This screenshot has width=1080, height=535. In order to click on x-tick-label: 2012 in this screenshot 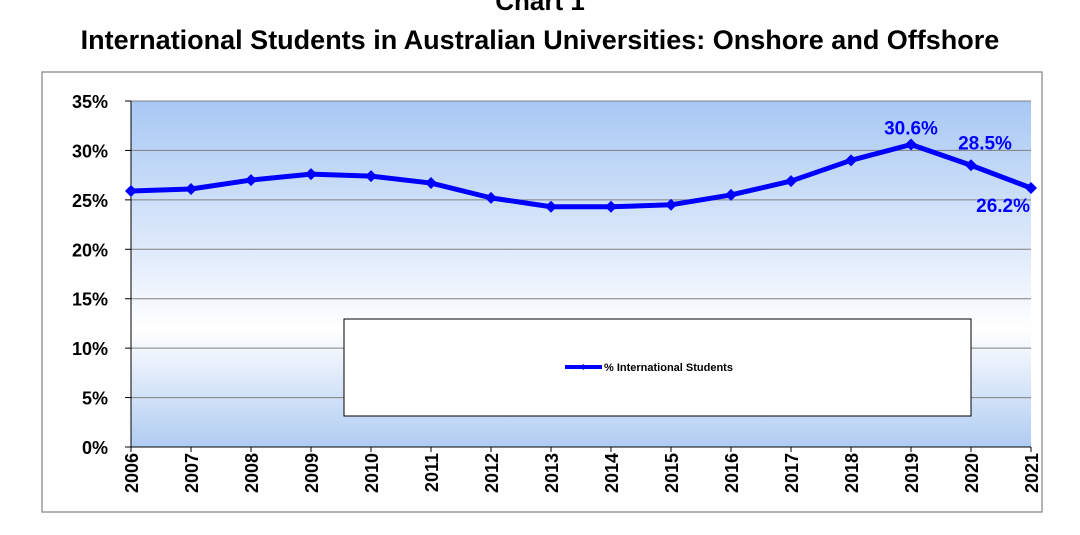, I will do `click(492, 473)`.